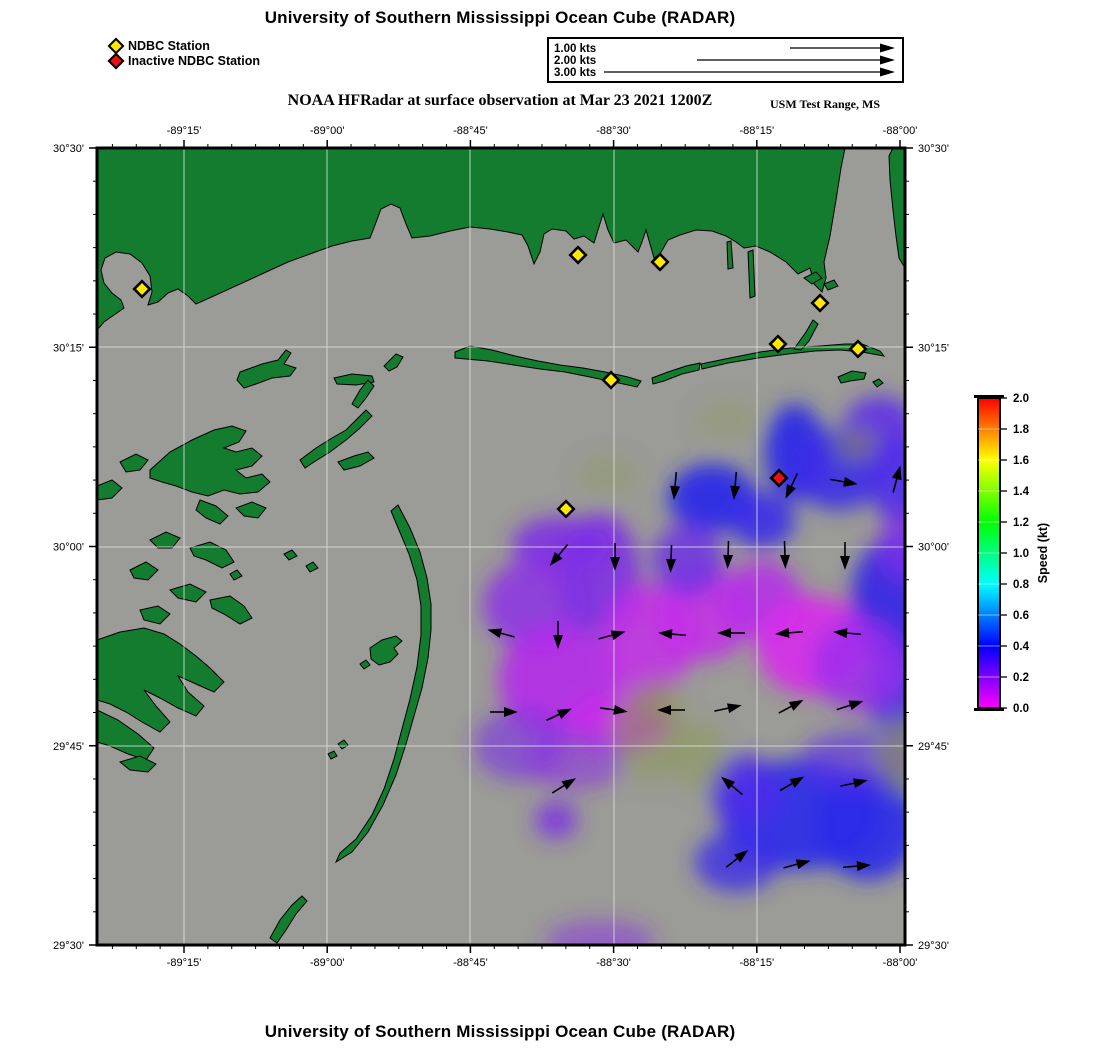  Describe the element at coordinates (184, 131) in the screenshot. I see `lon-tick-label: -89°15'` at that location.